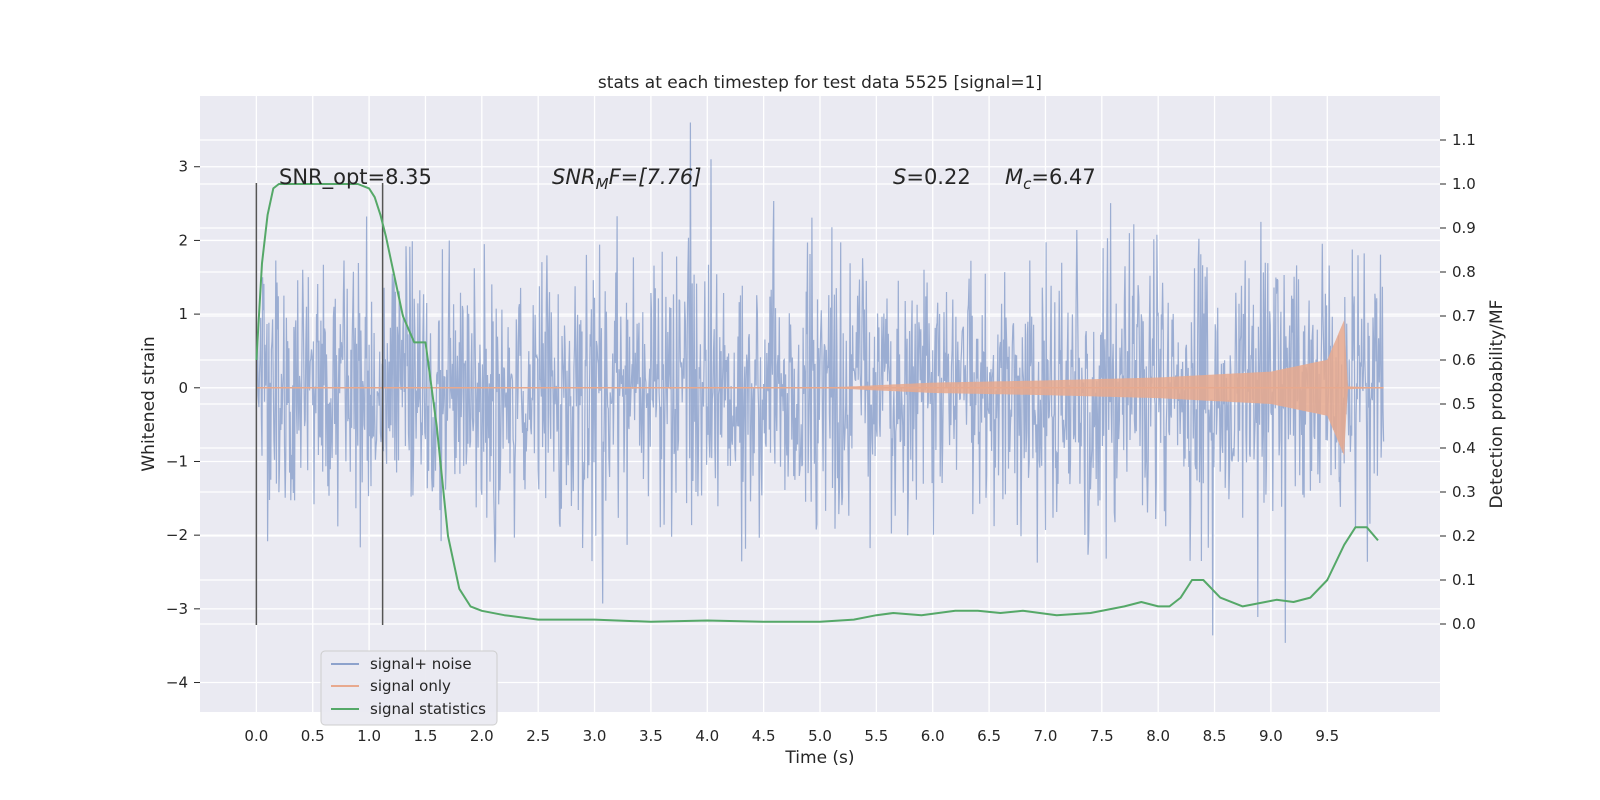  I want to click on y-ticks-left: 3 2 1 0 −1 −2 −3 −4, so click(183, 425).